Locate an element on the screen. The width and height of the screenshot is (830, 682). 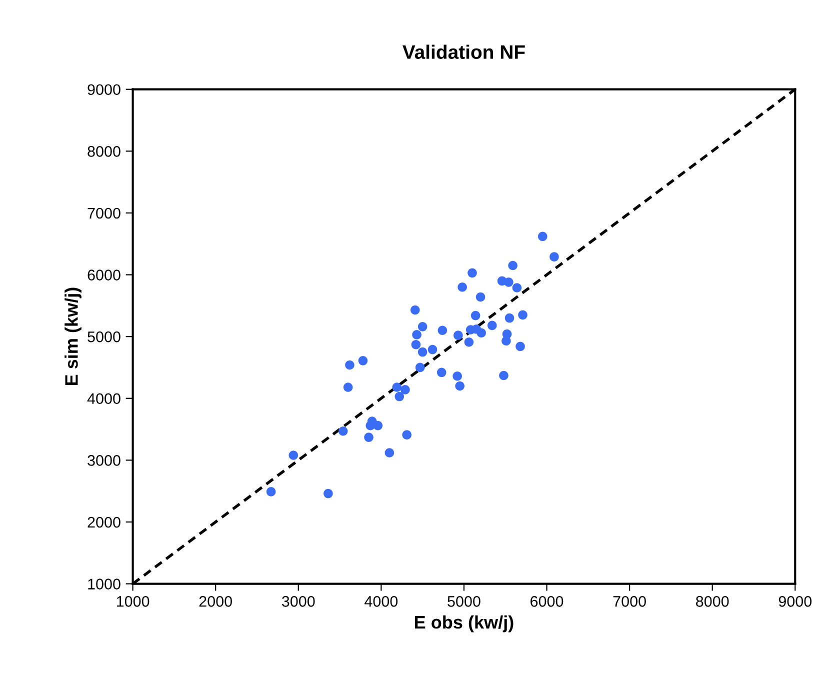
x-tick-label: 2000 is located at coordinates (215, 601).